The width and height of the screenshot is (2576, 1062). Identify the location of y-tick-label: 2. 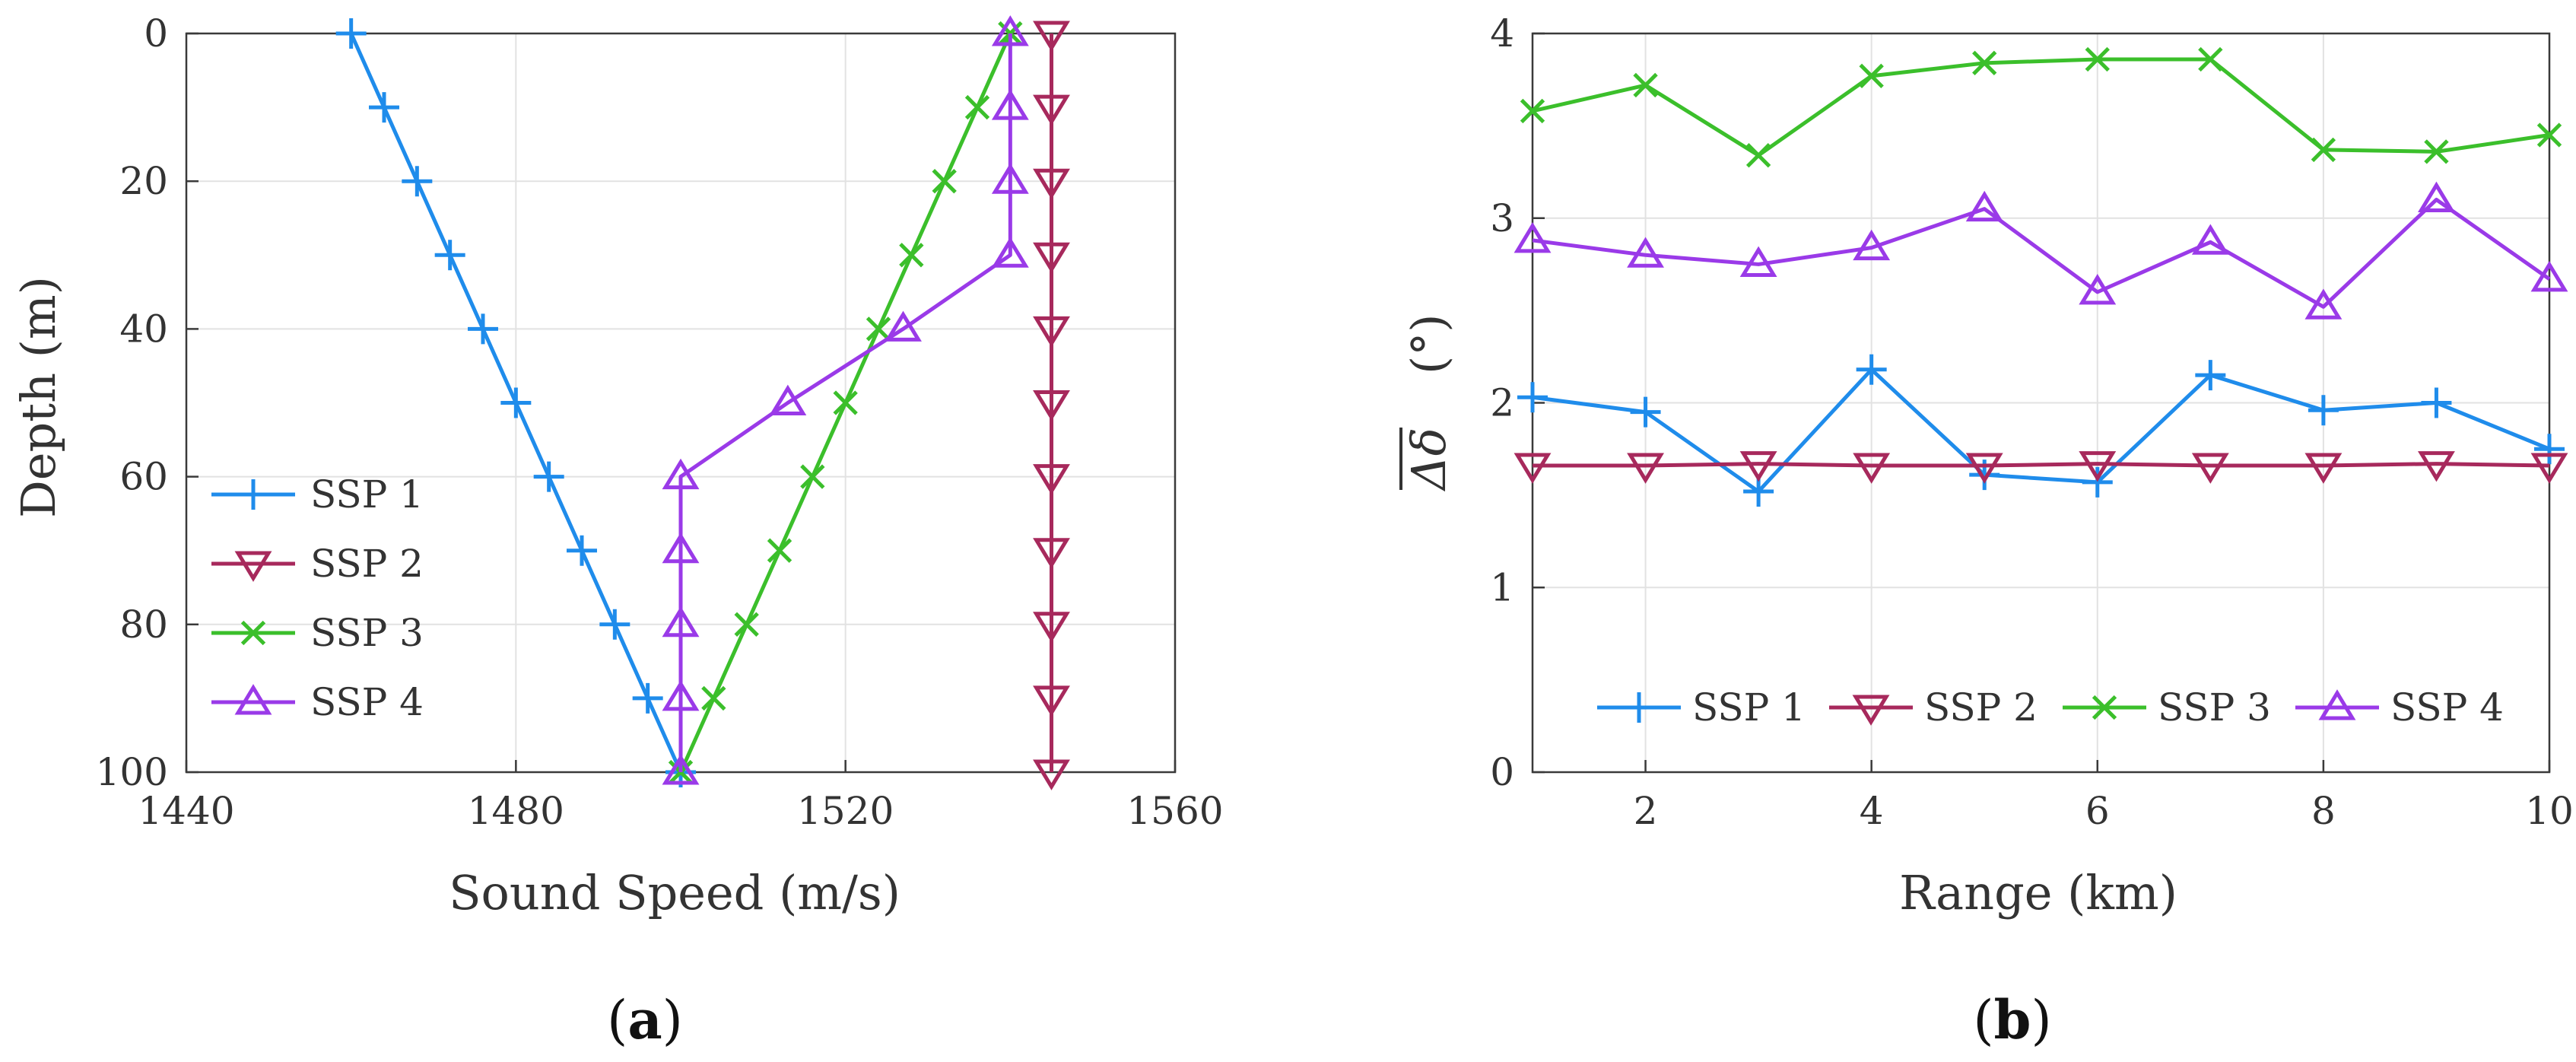
(1502, 403).